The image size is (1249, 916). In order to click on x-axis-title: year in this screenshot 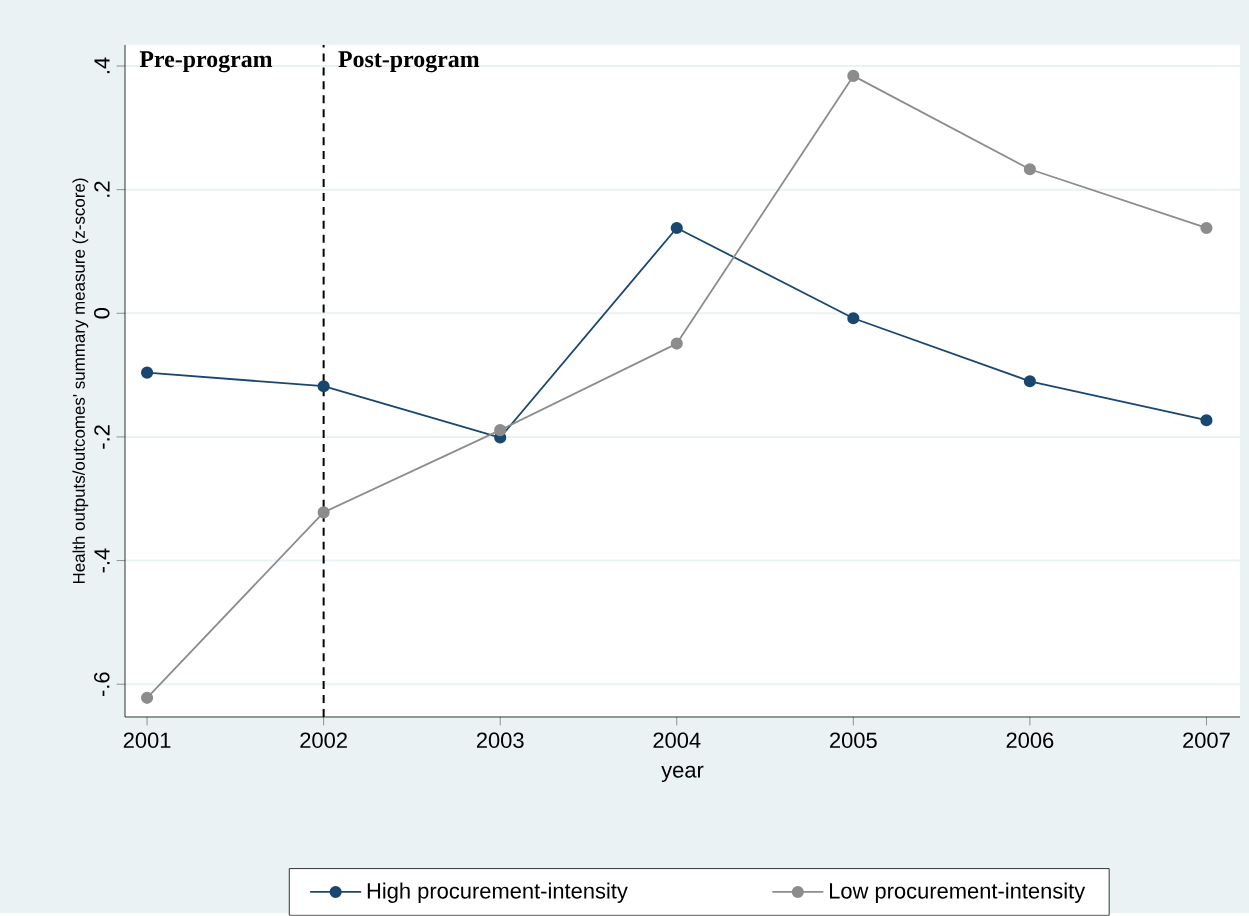, I will do `click(682, 774)`.